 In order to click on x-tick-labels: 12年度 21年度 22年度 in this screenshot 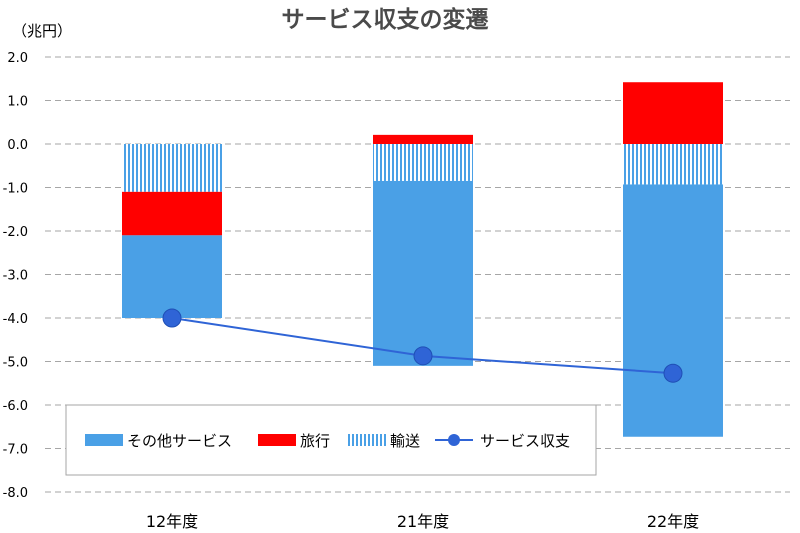, I will do `click(422, 521)`.